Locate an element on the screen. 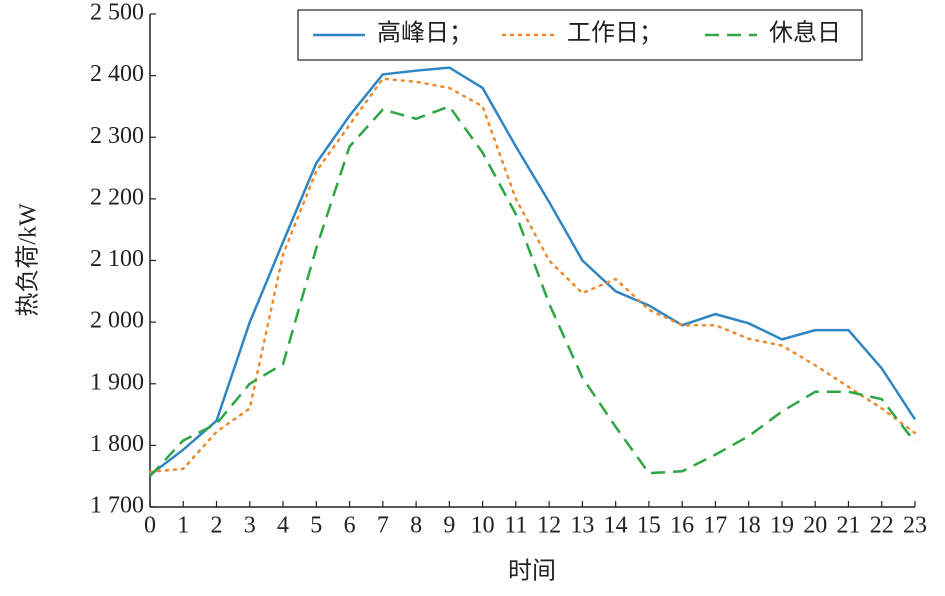 The width and height of the screenshot is (945, 596). y-tick-label: 1 800 is located at coordinates (117, 444).